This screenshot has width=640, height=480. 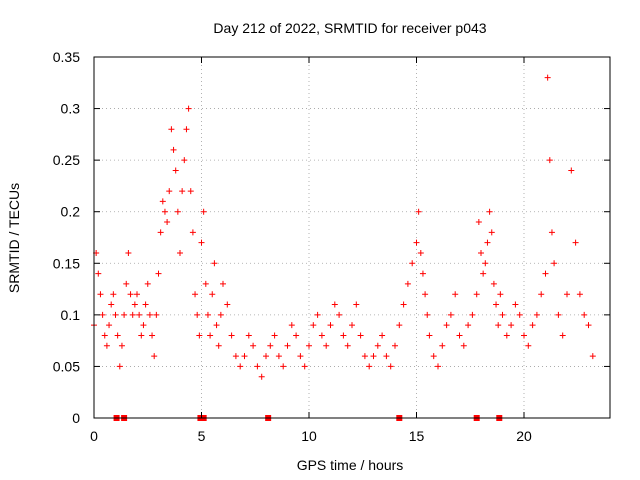 What do you see at coordinates (66, 366) in the screenshot?
I see `y-tick-label: 0.05` at bounding box center [66, 366].